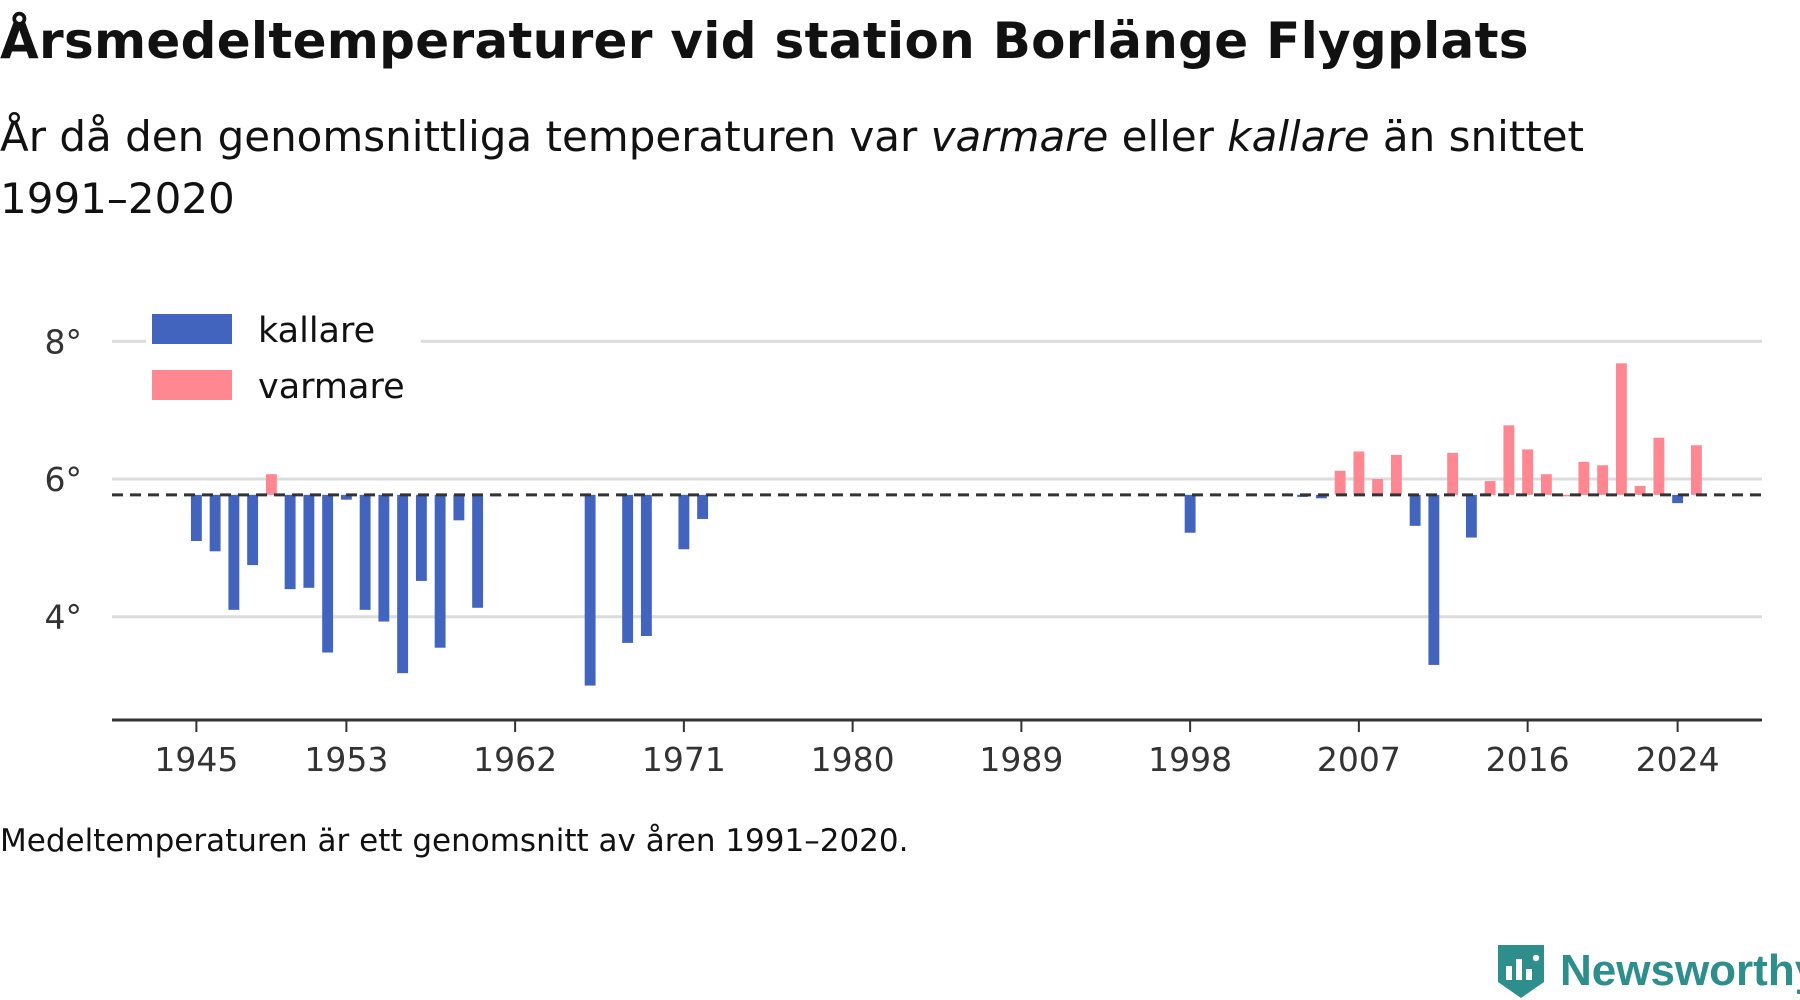 This screenshot has height=1000, width=1800. Describe the element at coordinates (1321, 496) in the screenshot. I see `bar-2005-kallare` at that location.